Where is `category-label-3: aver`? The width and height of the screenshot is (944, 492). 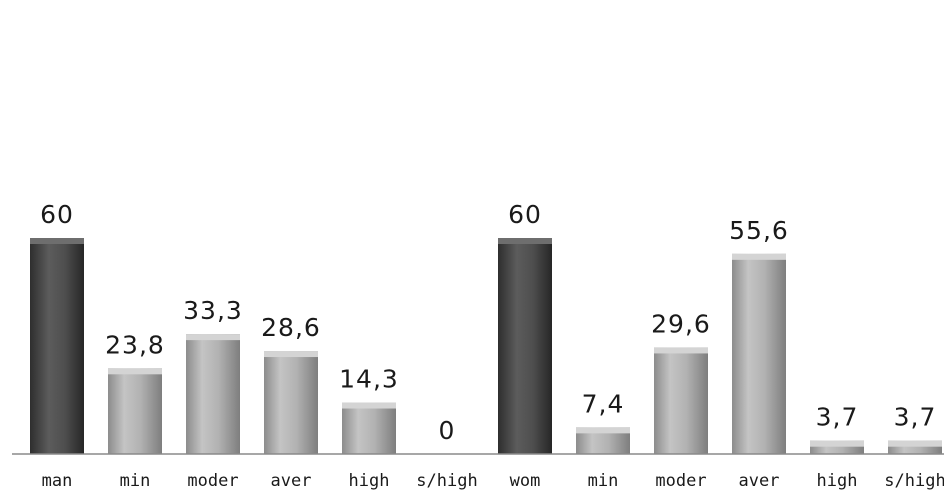
category-label-3: aver is located at coordinates (291, 481).